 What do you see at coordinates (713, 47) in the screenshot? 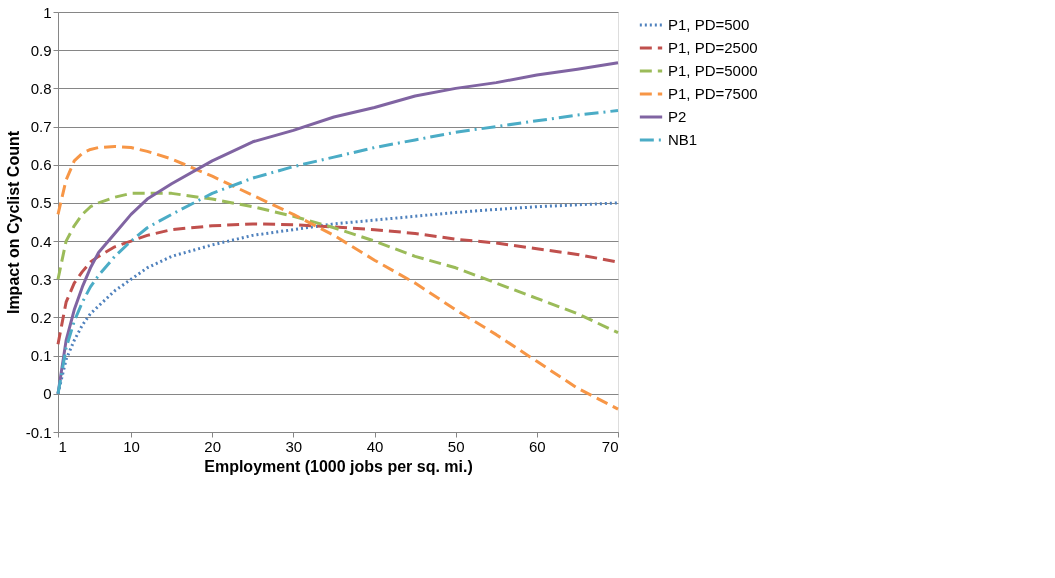
I see `legend-label: P1, PD=2500` at bounding box center [713, 47].